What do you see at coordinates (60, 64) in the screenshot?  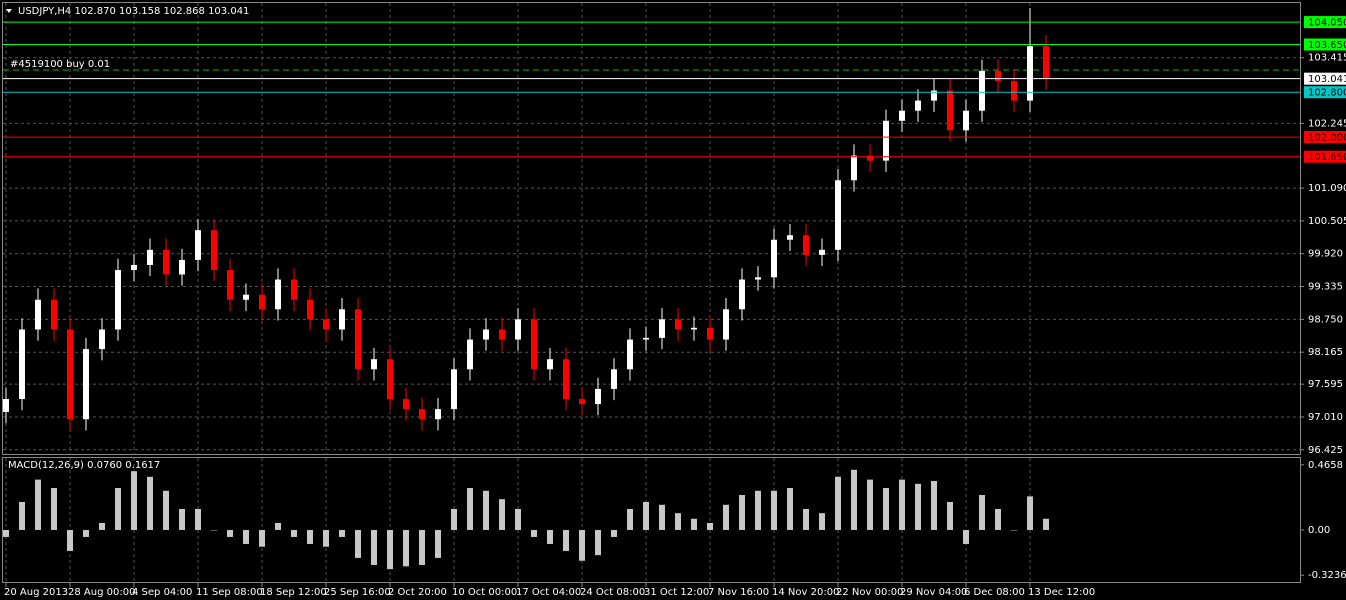 I see `order-label: #4519100 buy 0.01` at bounding box center [60, 64].